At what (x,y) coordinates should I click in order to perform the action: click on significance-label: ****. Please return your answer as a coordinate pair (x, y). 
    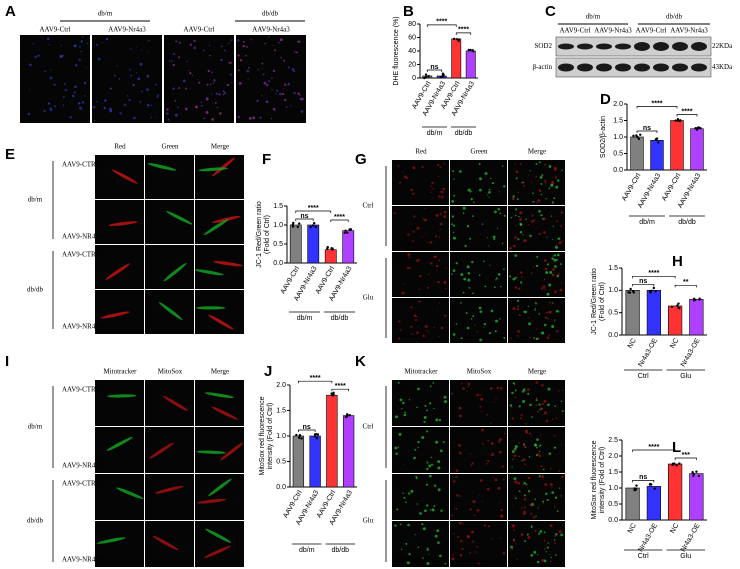
    Looking at the image, I should click on (653, 447).